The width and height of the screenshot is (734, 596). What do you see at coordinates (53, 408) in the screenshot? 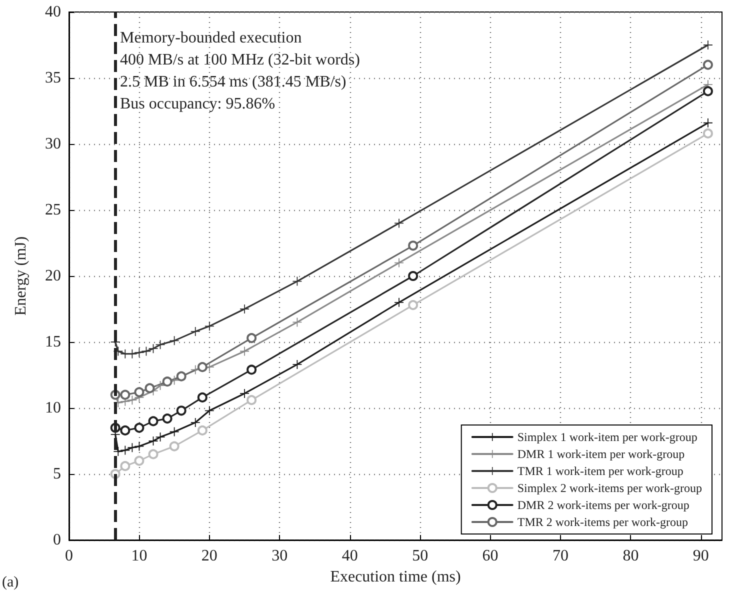
I see `y-tick-label: 10` at bounding box center [53, 408].